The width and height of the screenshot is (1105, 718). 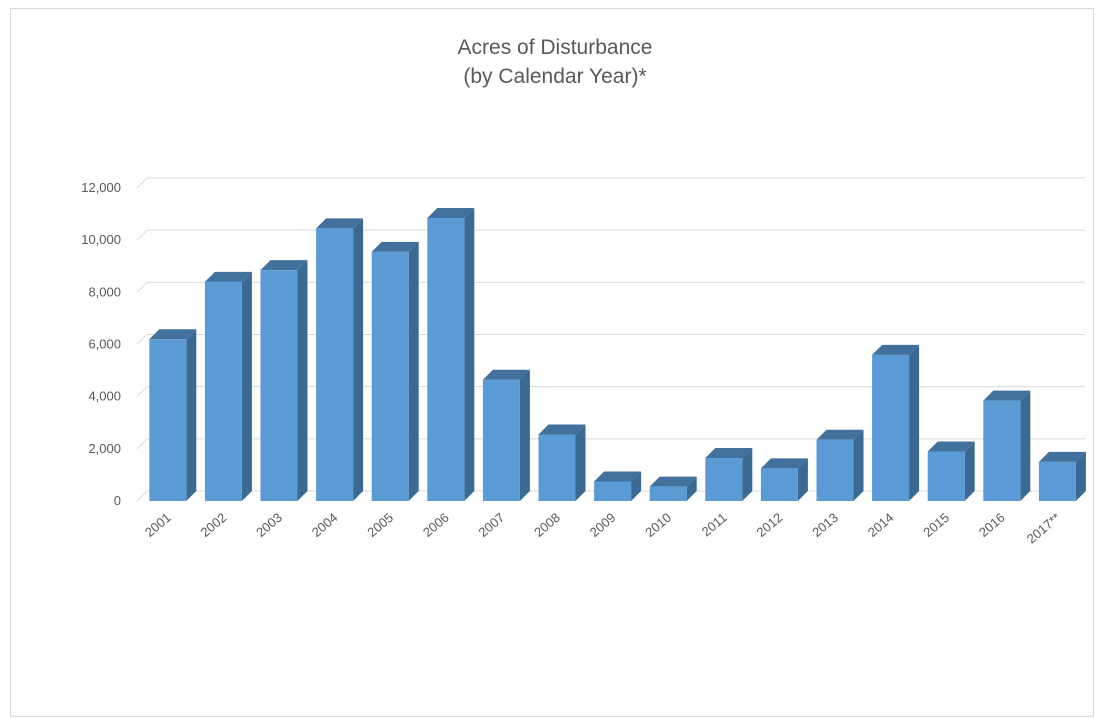 What do you see at coordinates (436, 525) in the screenshot?
I see `x-tick-label: 2006` at bounding box center [436, 525].